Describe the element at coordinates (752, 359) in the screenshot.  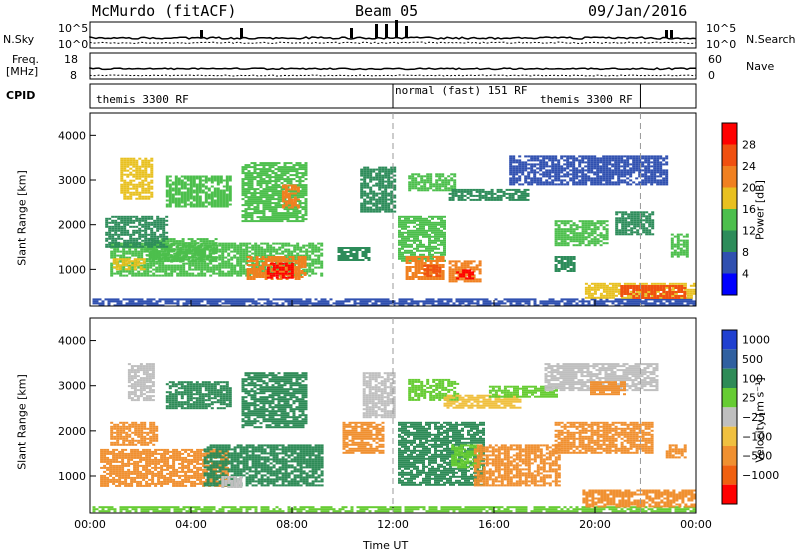
I see `velocity-colorbar-tick-label-1: 500` at that location.